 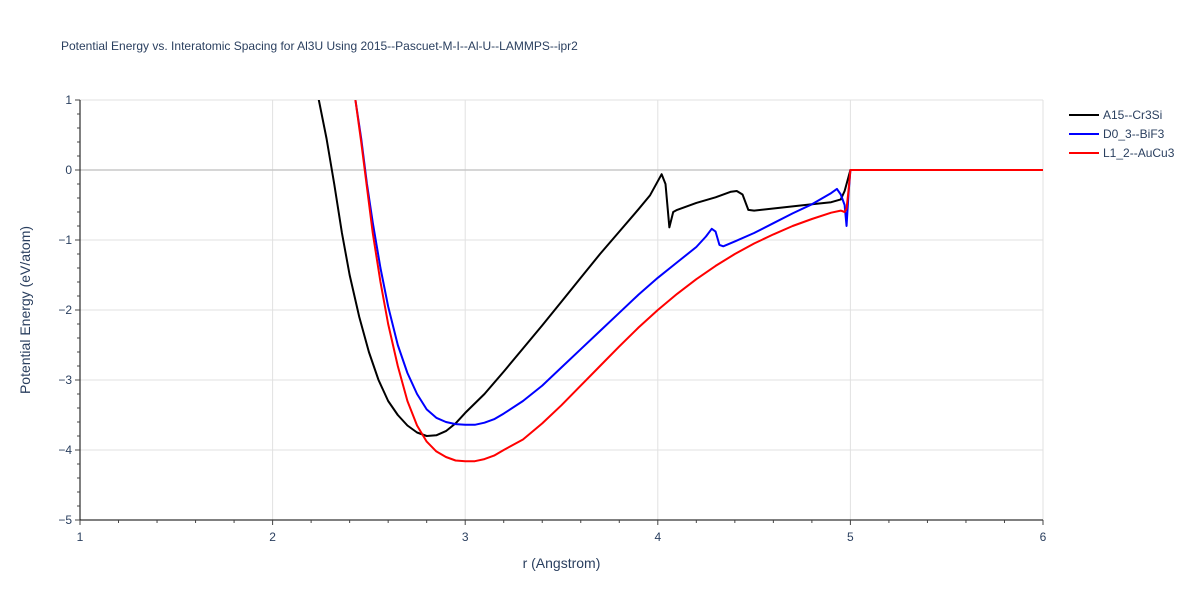 What do you see at coordinates (25, 310) in the screenshot?
I see `y-axis-title: Potential Energy (eV/atom)` at bounding box center [25, 310].